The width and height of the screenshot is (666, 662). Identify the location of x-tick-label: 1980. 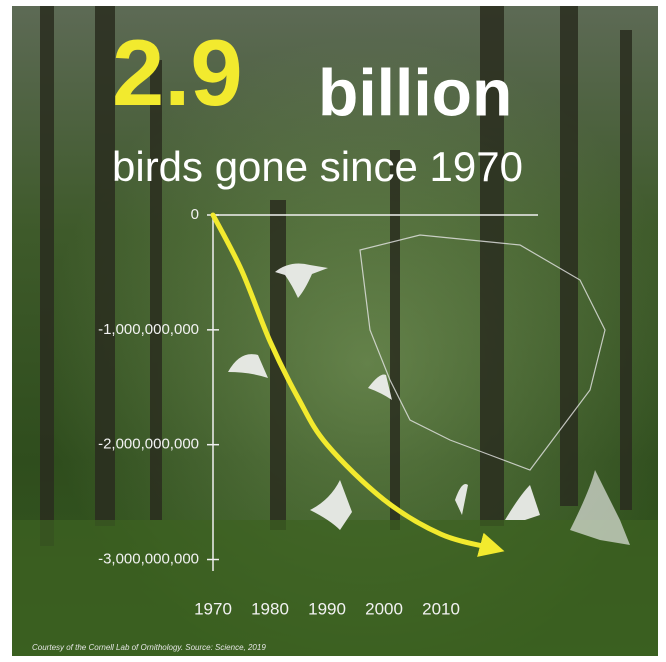
(270, 608).